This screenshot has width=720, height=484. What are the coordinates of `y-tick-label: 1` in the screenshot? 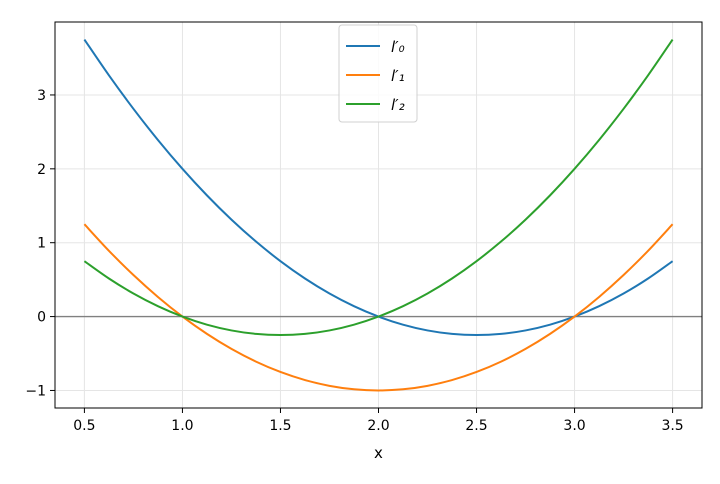 It's located at (41, 244).